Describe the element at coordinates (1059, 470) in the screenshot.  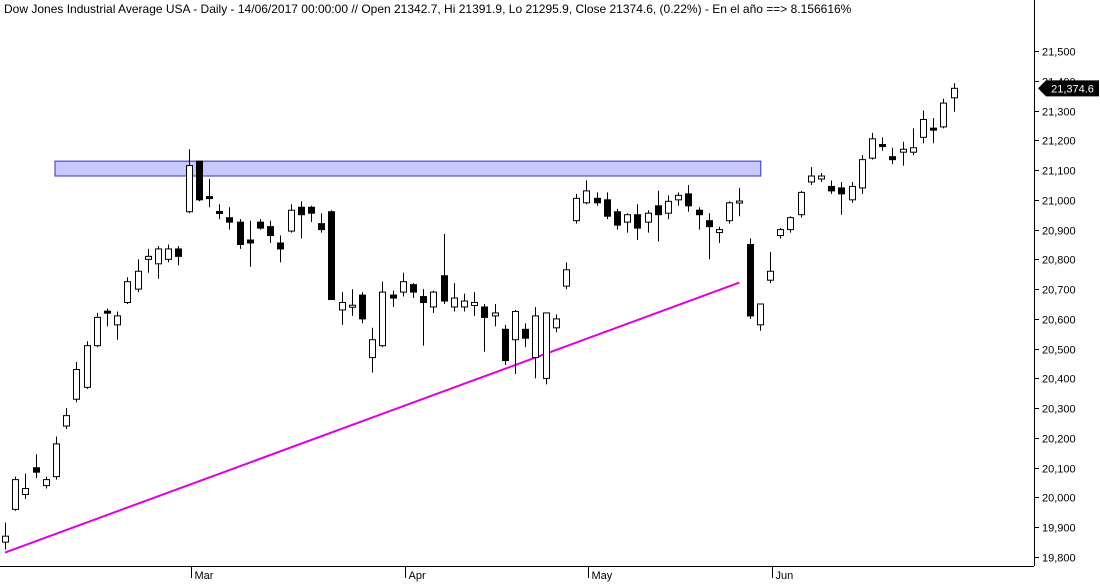
I see `y-tick-label: 20,100` at that location.